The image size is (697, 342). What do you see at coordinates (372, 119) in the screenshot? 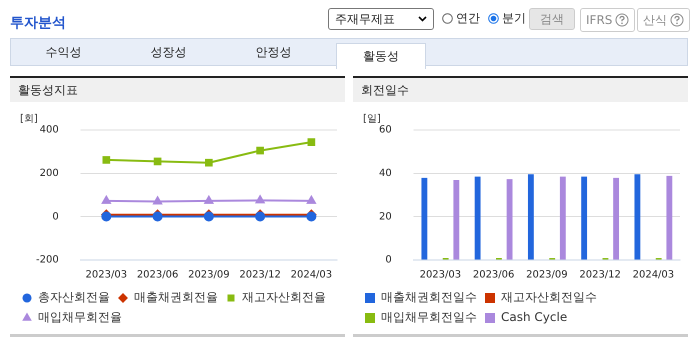
I see `y-axis-title: [일]` at bounding box center [372, 119].